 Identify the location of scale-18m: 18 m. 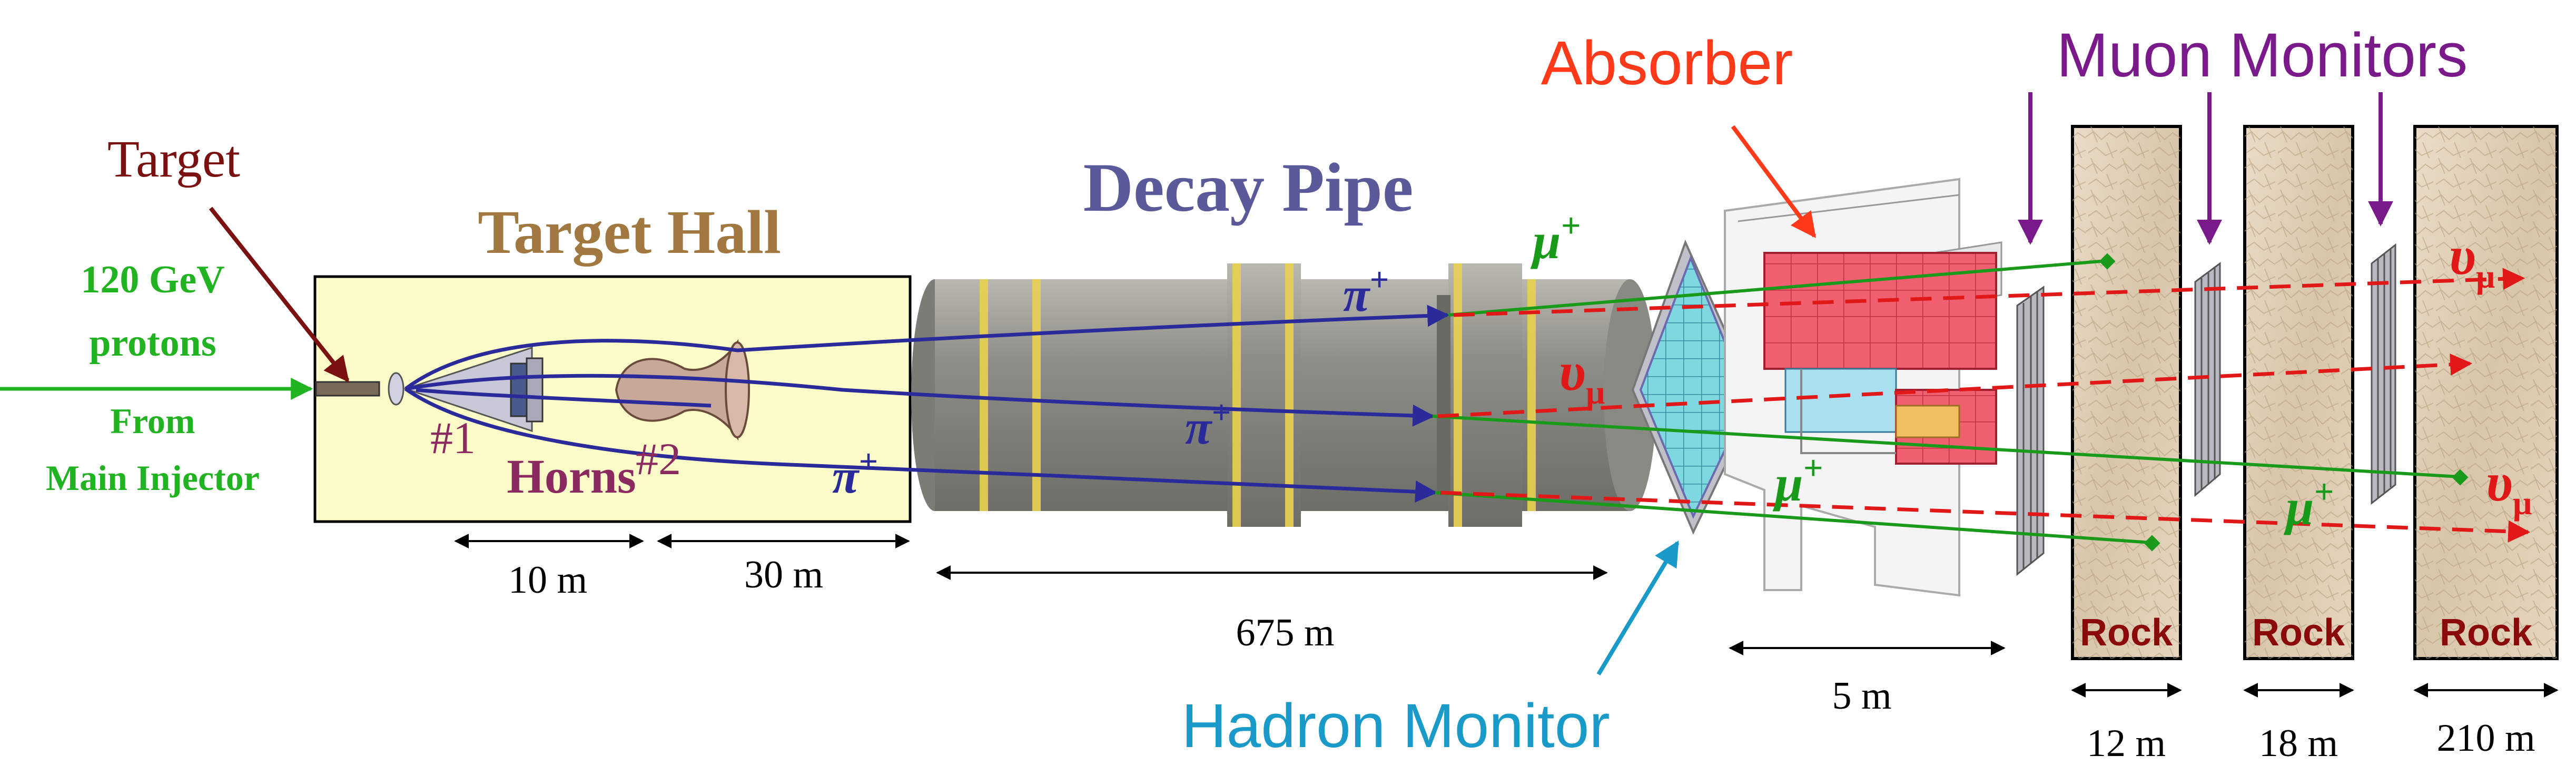
(2298, 743).